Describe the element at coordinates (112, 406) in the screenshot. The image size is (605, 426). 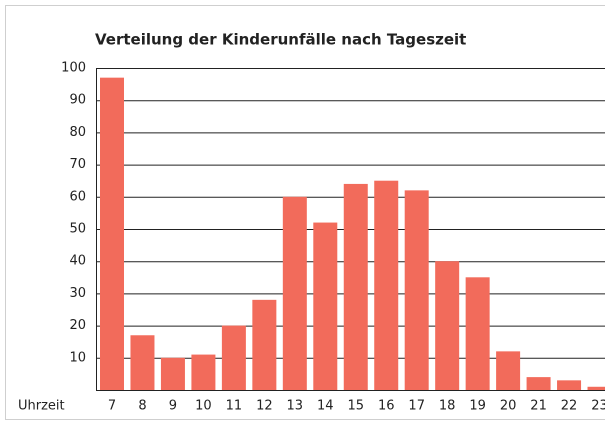
I see `x-tick-label: 7` at that location.